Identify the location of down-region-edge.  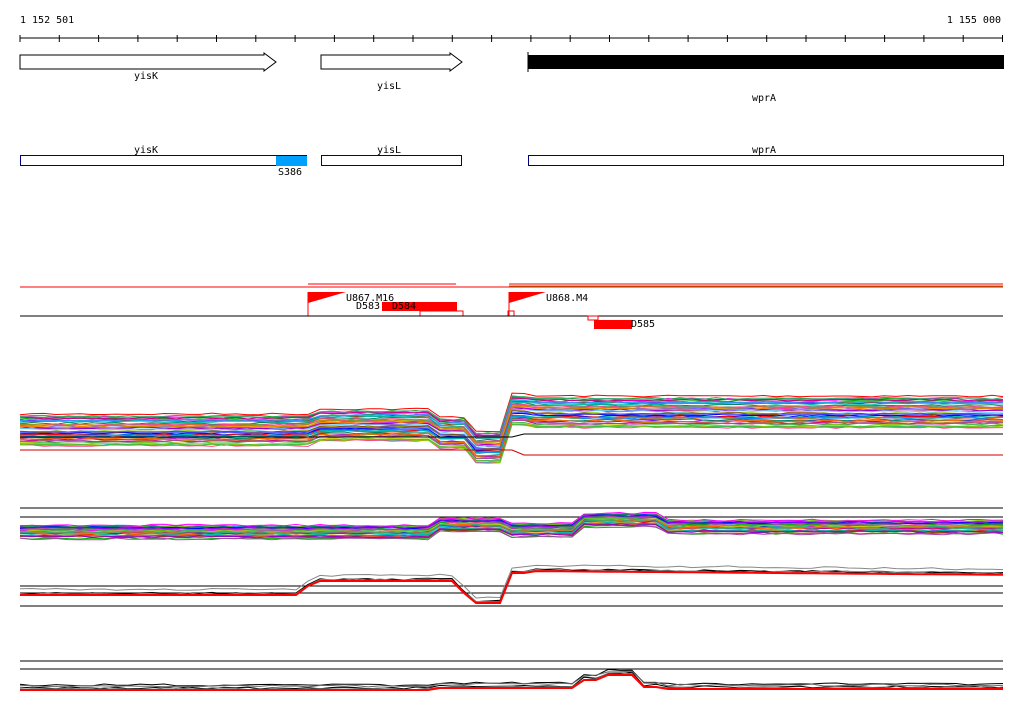
(441, 313).